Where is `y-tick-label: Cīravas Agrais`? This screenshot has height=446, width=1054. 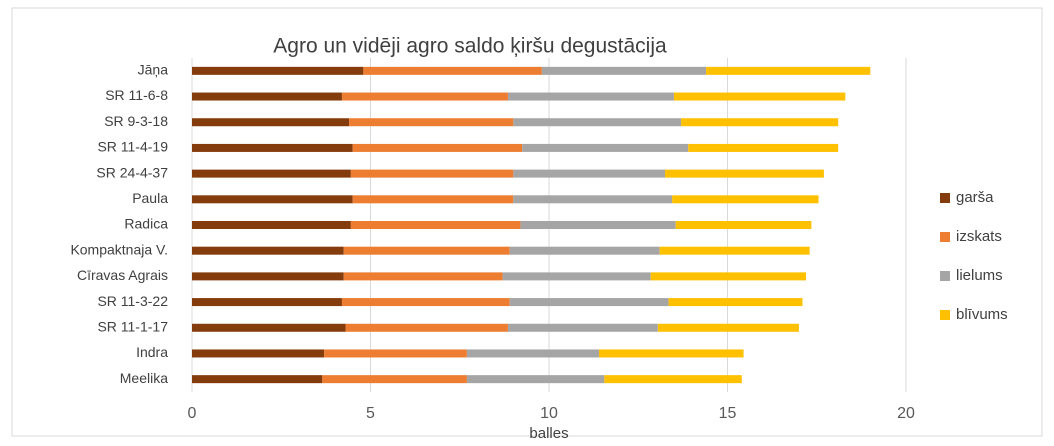 y-tick-label: Cīravas Agrais is located at coordinates (122, 275).